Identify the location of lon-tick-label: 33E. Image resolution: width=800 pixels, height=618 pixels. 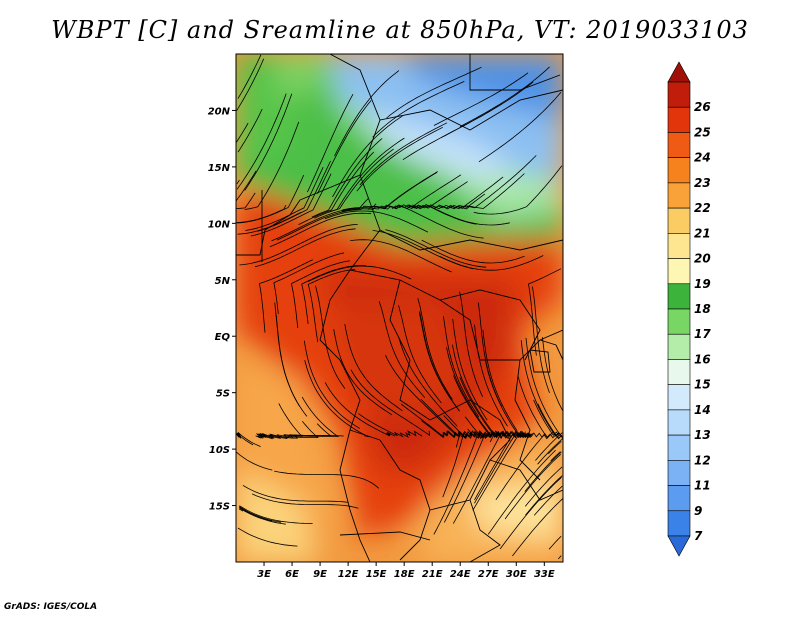
(544, 574).